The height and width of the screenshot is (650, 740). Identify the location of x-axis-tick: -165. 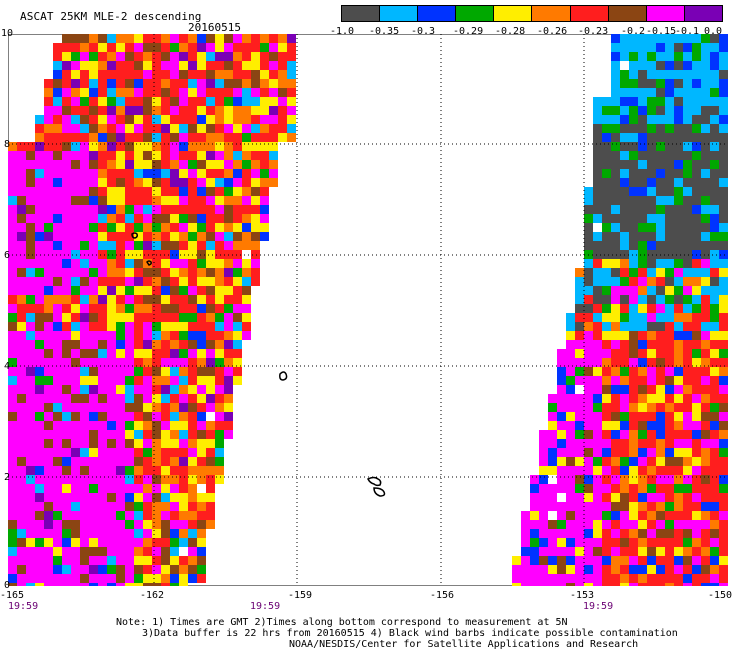
(12, 595).